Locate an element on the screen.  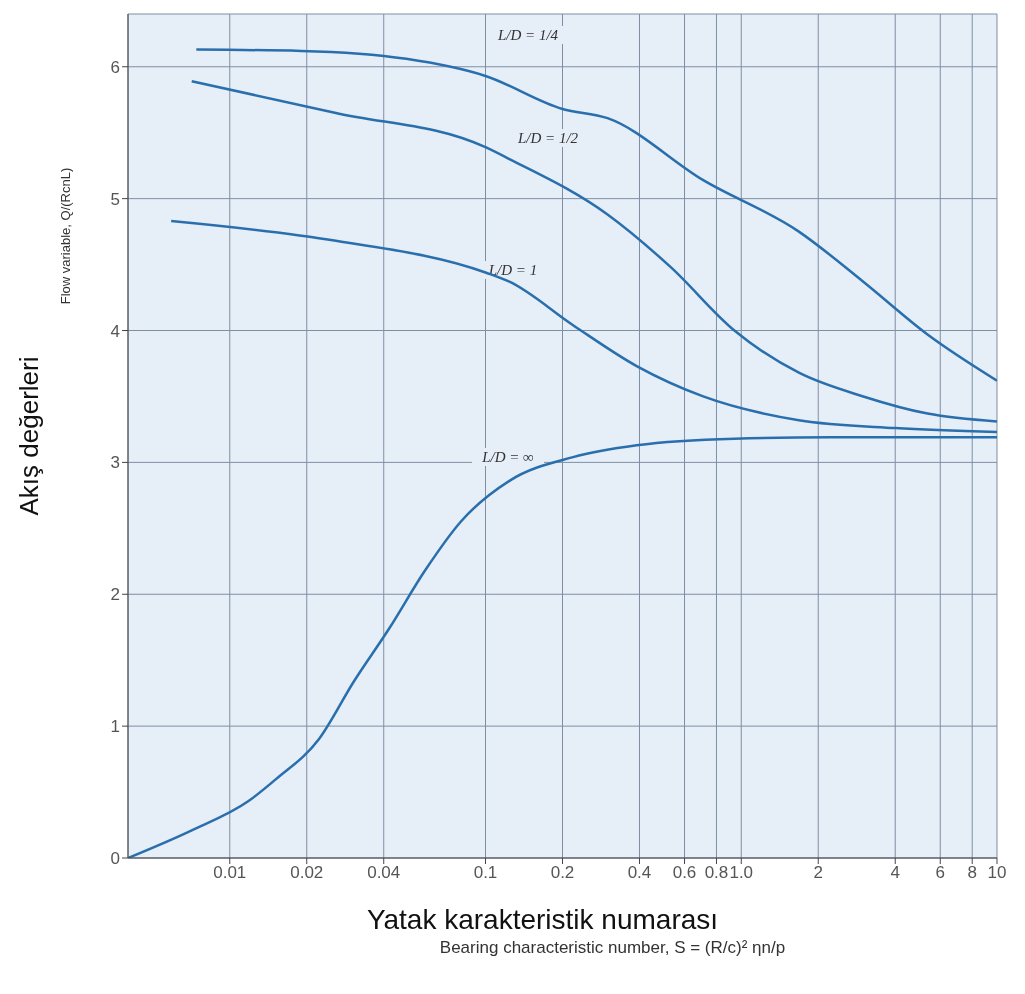
x-tick-label: 4 is located at coordinates (895, 873).